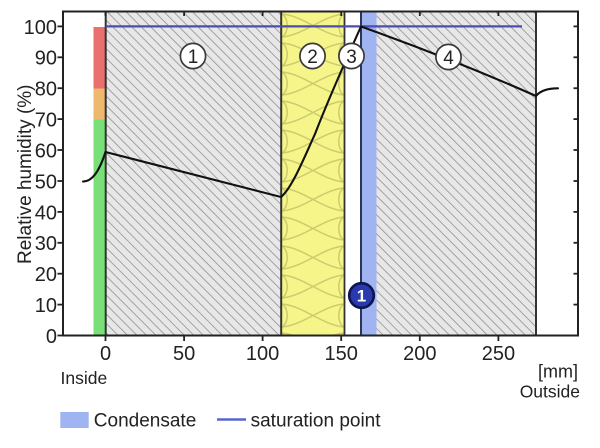  I want to click on svg-text: 30, so click(46, 244).